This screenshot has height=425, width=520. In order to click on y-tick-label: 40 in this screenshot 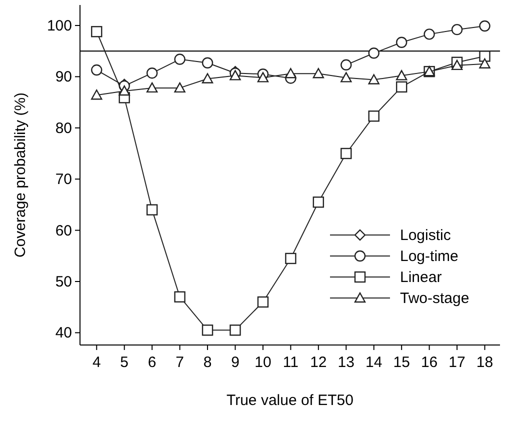, I will do `click(63, 333)`.